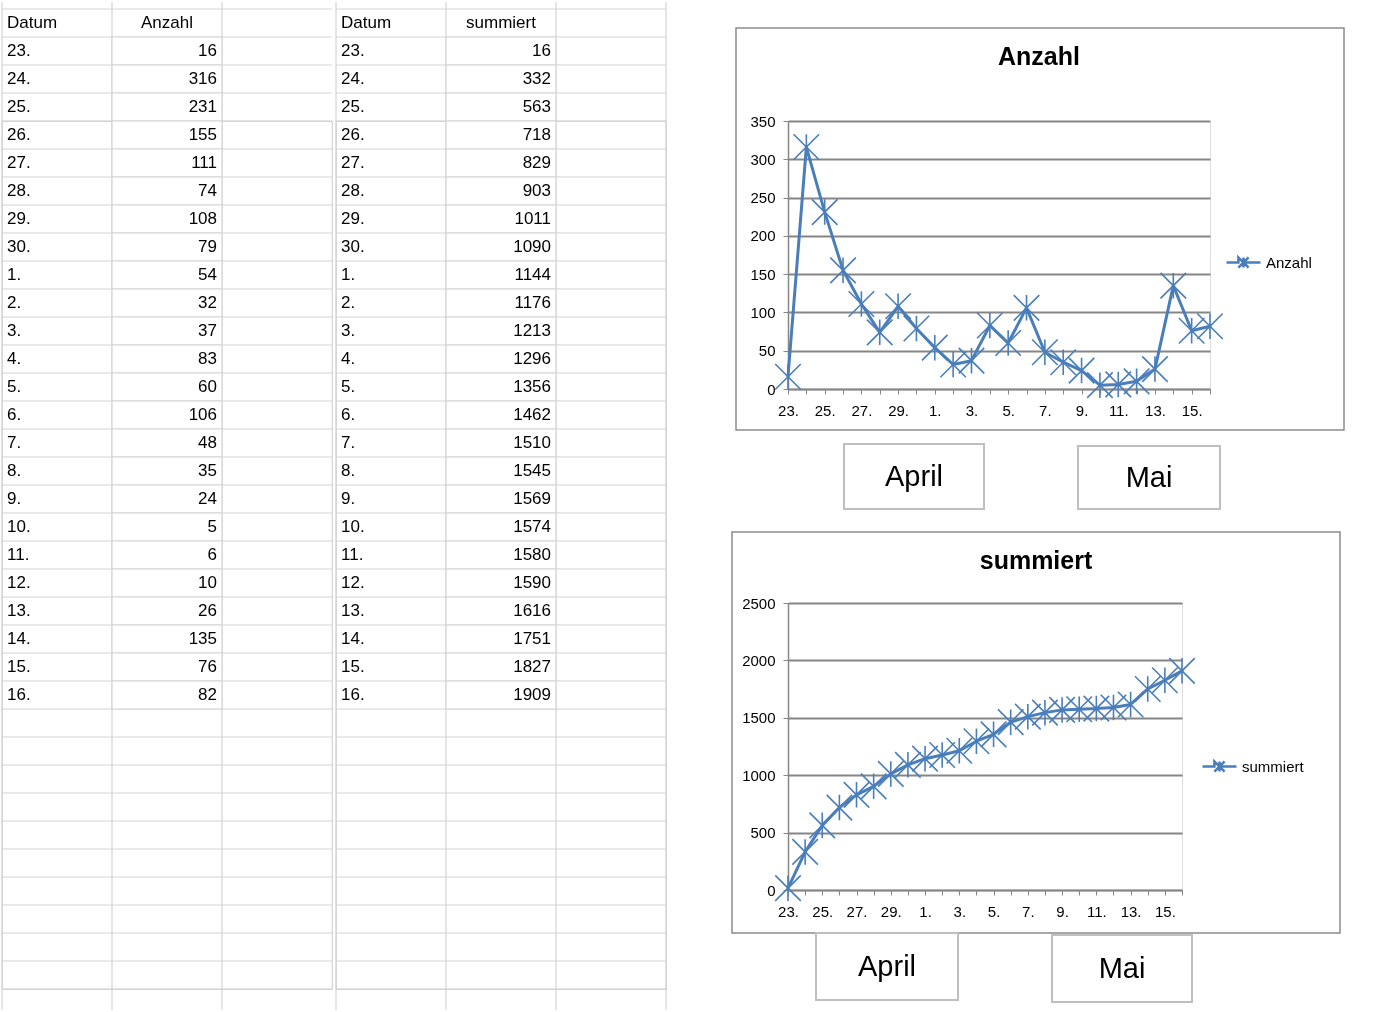  I want to click on data-label: 1827, so click(532, 666).